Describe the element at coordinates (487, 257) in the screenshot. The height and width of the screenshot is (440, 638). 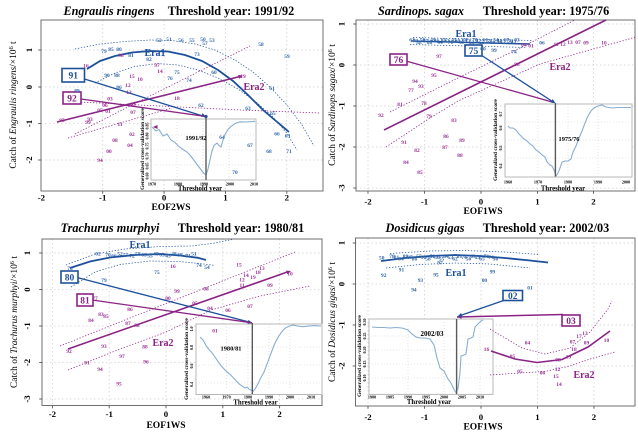
I see `svg-text: 71` at that location.